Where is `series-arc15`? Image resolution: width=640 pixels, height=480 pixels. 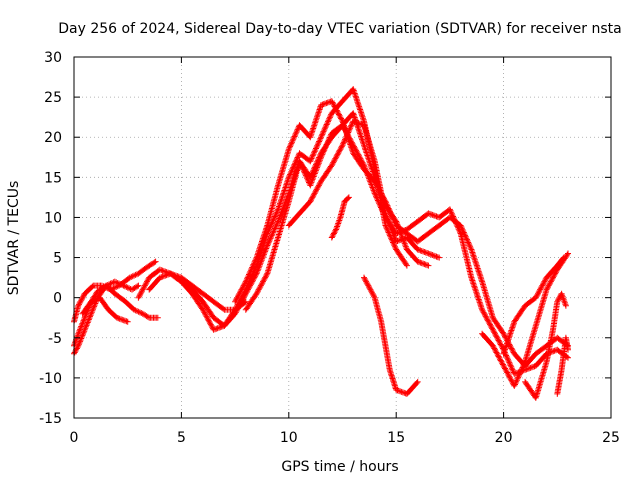
series-arc15 is located at coordinates (545, 345).